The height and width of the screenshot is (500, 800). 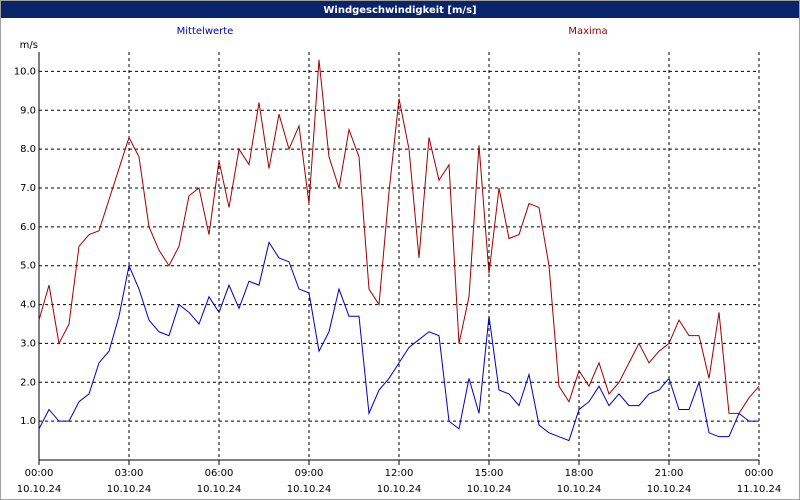 I want to click on x-tick-label: 18:00, so click(x=579, y=473).